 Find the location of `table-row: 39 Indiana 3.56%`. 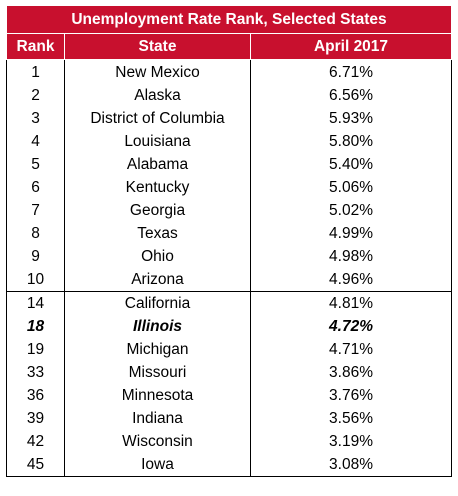

table-row: 39 Indiana 3.56% is located at coordinates (229, 418).